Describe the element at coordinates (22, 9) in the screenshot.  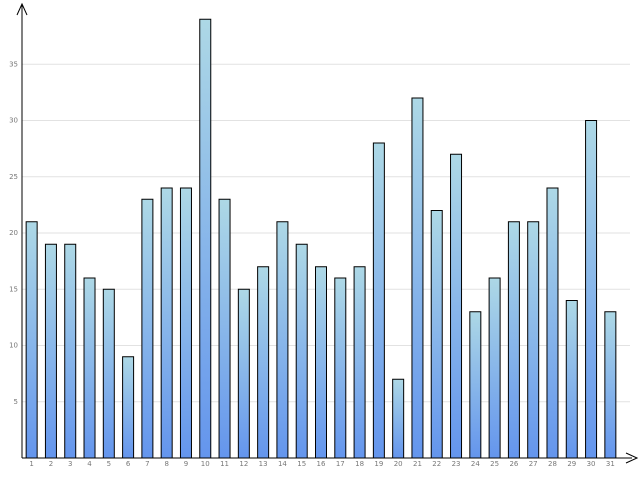
I see `y-axis-arrow` at that location.